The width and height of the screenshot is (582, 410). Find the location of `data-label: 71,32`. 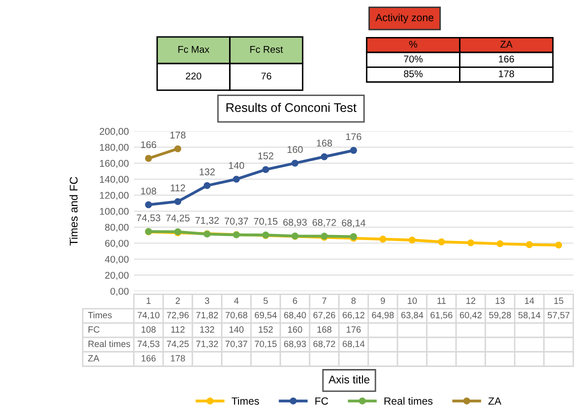

data-label: 71,32 is located at coordinates (207, 344).